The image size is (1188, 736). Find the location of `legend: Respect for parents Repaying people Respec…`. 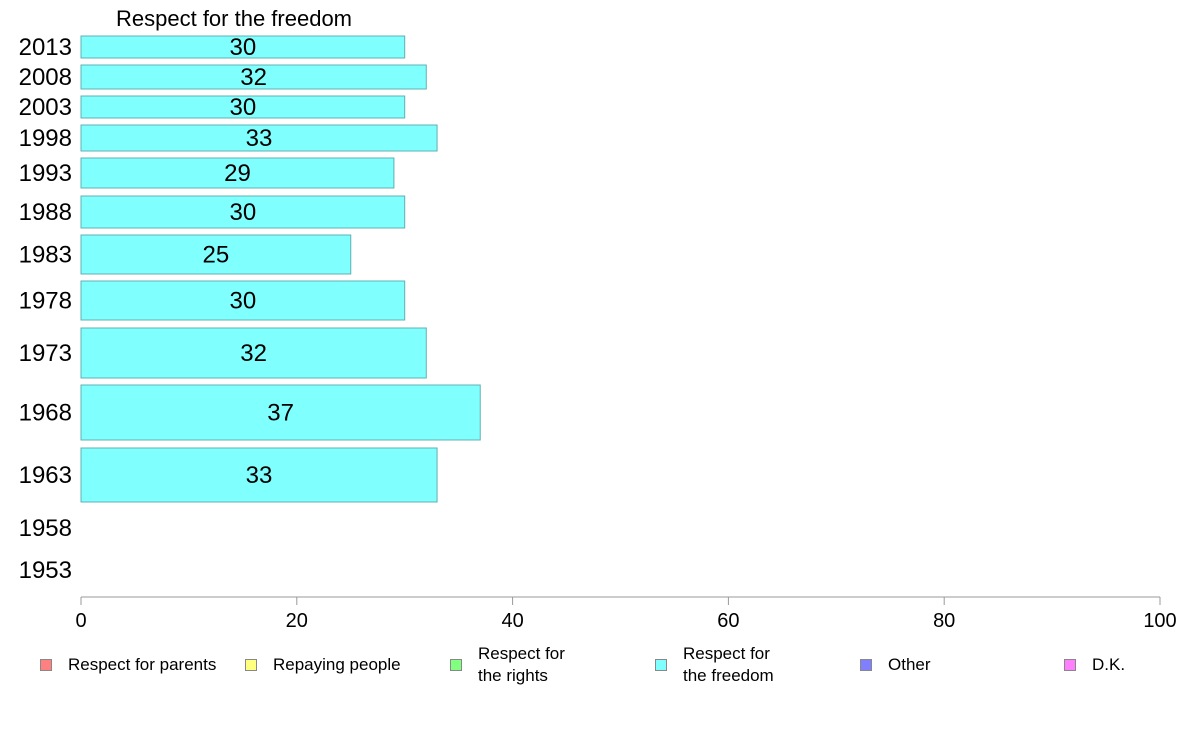

legend: Respect for parents Repaying people Respec… is located at coordinates (594, 670).